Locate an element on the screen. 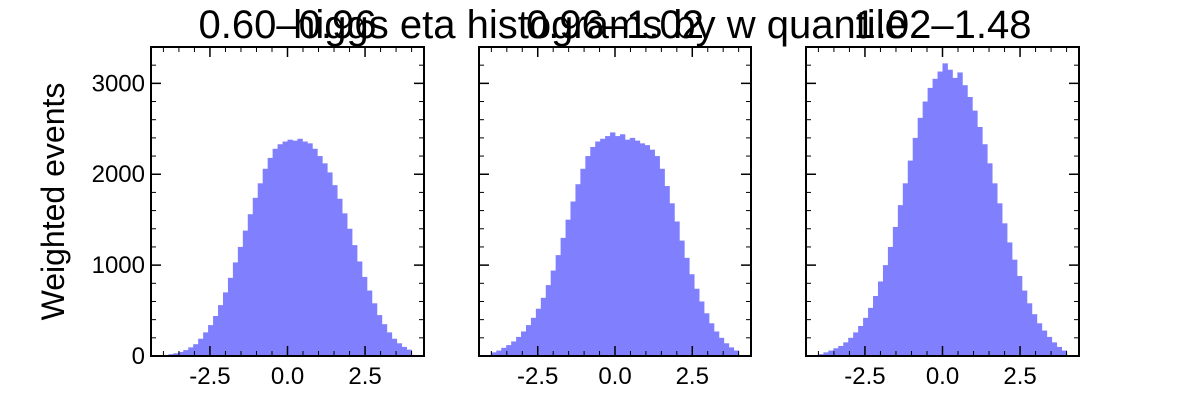 Image resolution: width=1200 pixels, height=400 pixels. subplot-title: 0.60–0.96 is located at coordinates (288, 25).